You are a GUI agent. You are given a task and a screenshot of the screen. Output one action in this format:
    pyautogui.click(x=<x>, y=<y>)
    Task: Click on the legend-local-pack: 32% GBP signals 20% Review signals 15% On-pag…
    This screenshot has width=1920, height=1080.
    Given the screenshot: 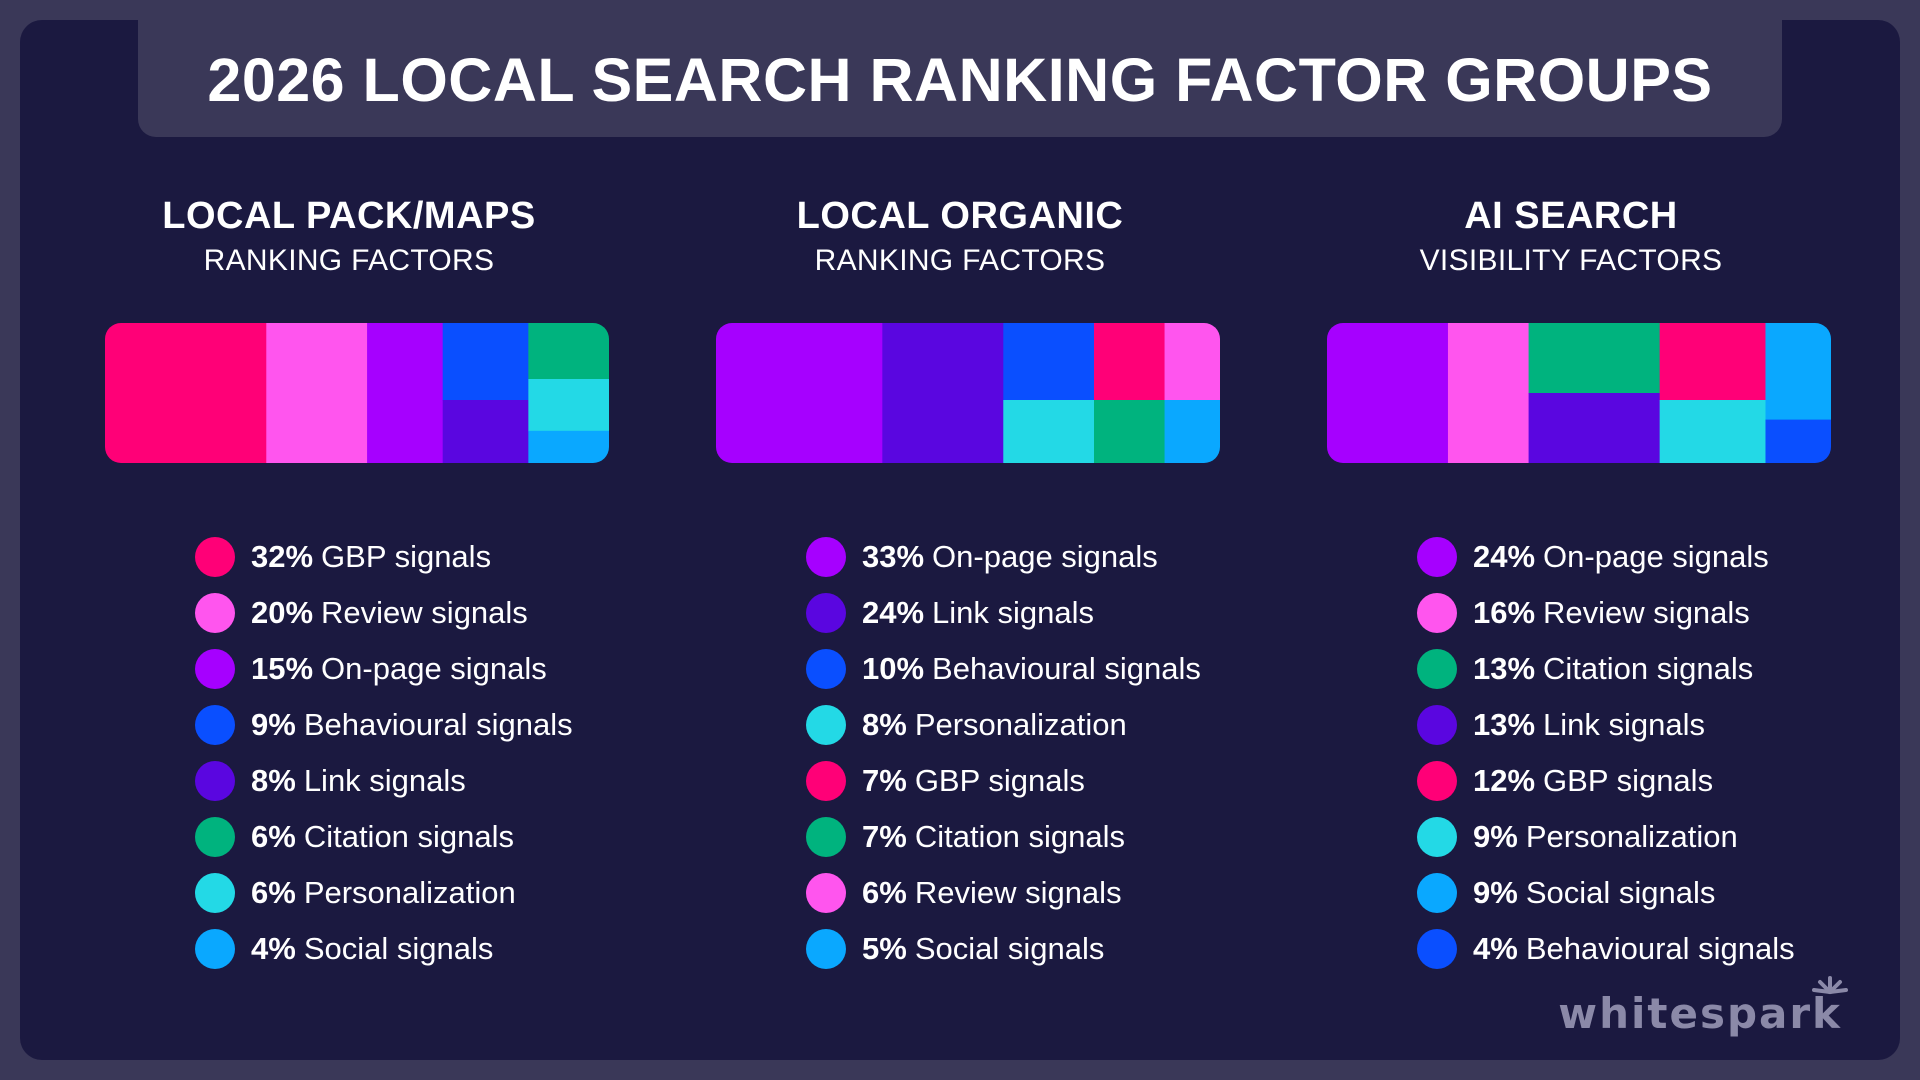 What is the action you would take?
    pyautogui.click(x=384, y=753)
    